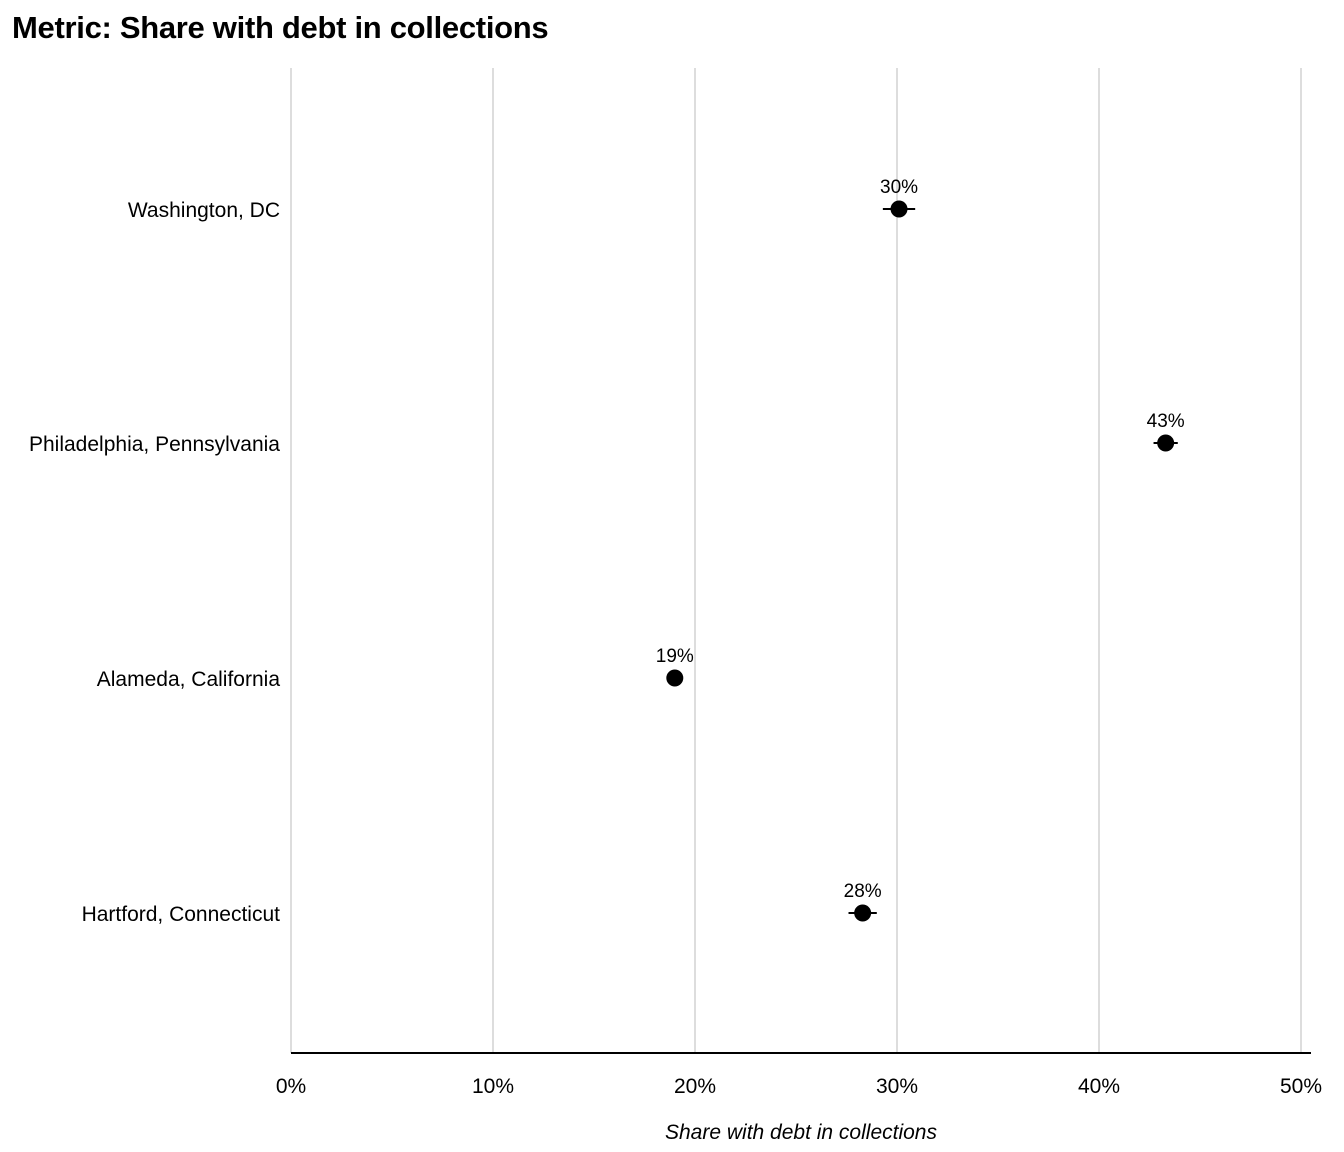 The width and height of the screenshot is (1344, 1152). I want to click on x-tick-label: 0%, so click(291, 1086).